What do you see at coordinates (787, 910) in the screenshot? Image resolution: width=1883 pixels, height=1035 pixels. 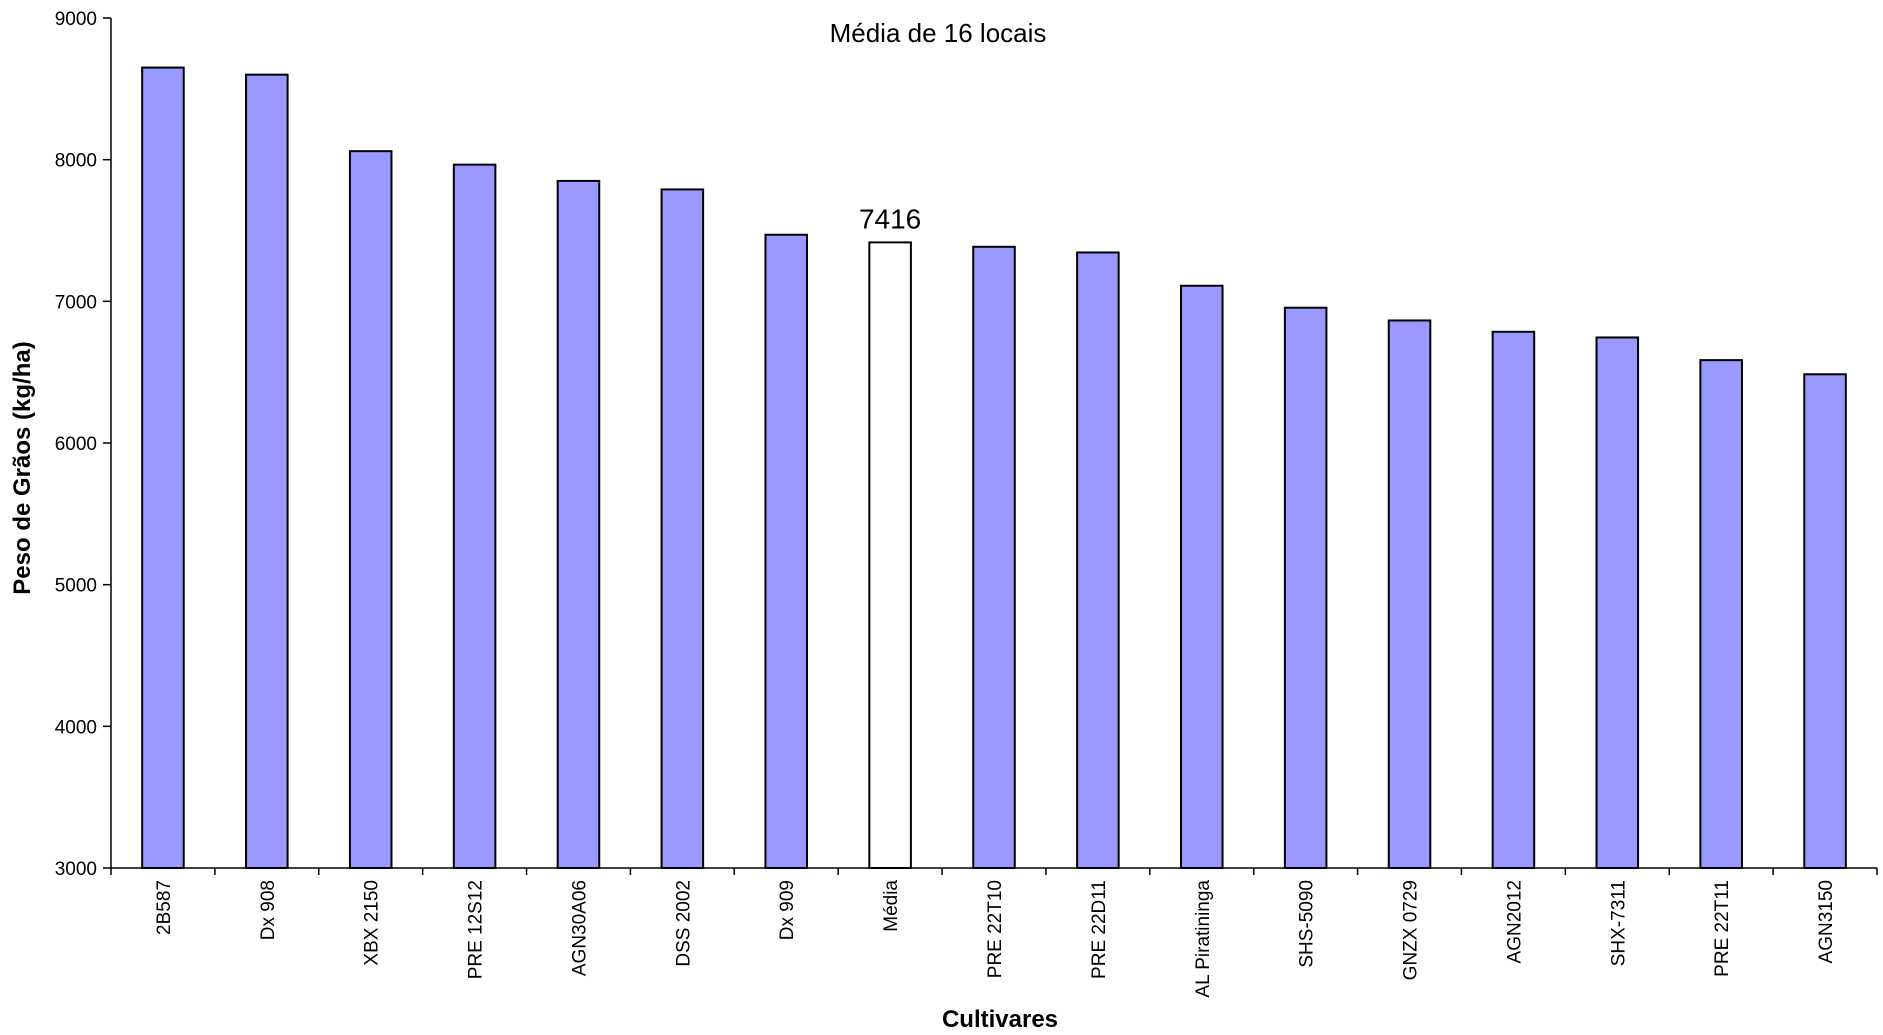 I see `x-tick-label: Dx 909` at bounding box center [787, 910].